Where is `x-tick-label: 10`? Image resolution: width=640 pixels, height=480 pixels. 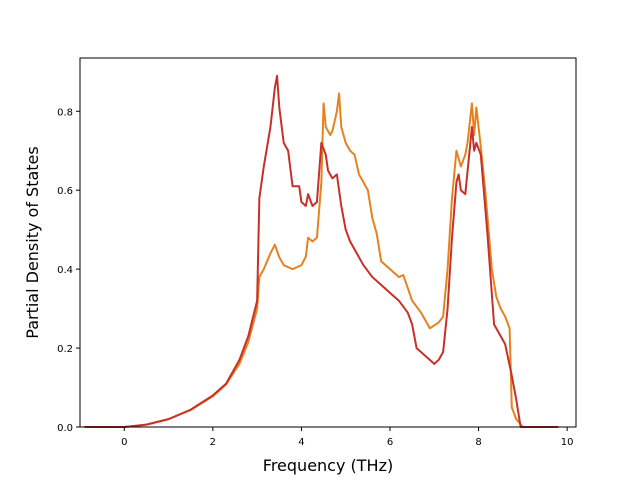
x-tick-label: 10 is located at coordinates (567, 442).